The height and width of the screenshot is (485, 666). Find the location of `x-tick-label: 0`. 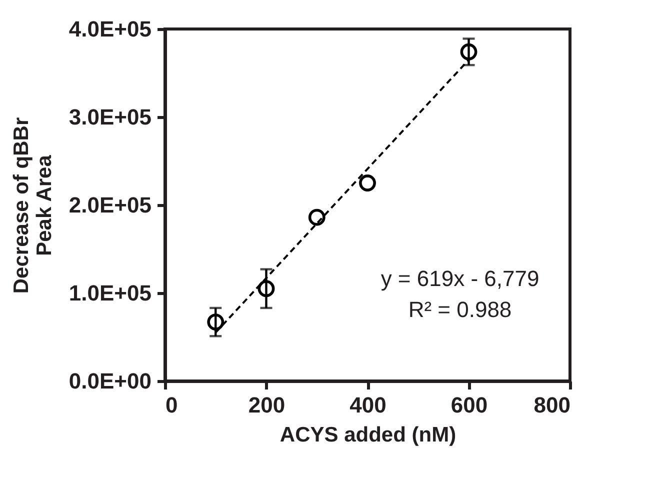

x-tick-label: 0 is located at coordinates (172, 405).